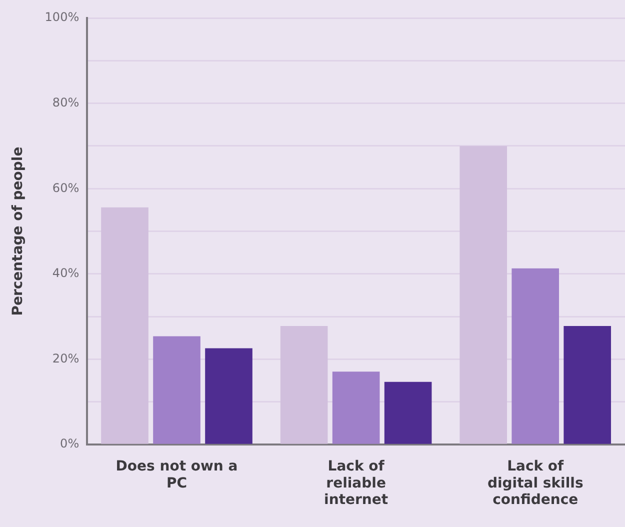 The width and height of the screenshot is (625, 527). Describe the element at coordinates (66, 102) in the screenshot. I see `y-tick-label: 80%` at that location.